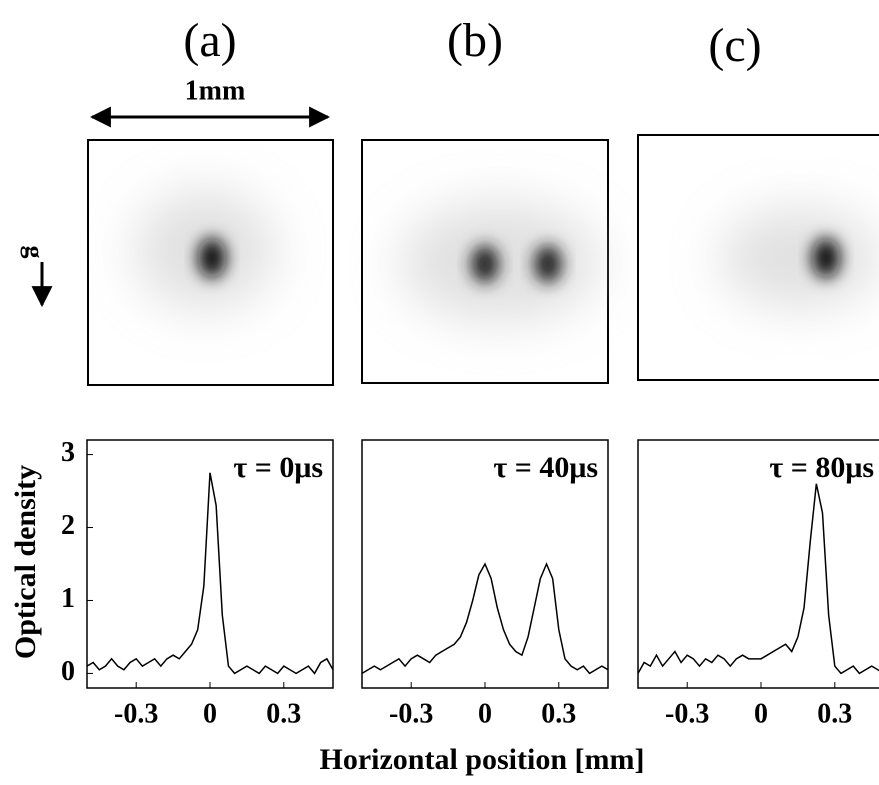 This screenshot has width=879, height=785. What do you see at coordinates (278, 467) in the screenshot?
I see `annotation: τ = 0μs` at bounding box center [278, 467].